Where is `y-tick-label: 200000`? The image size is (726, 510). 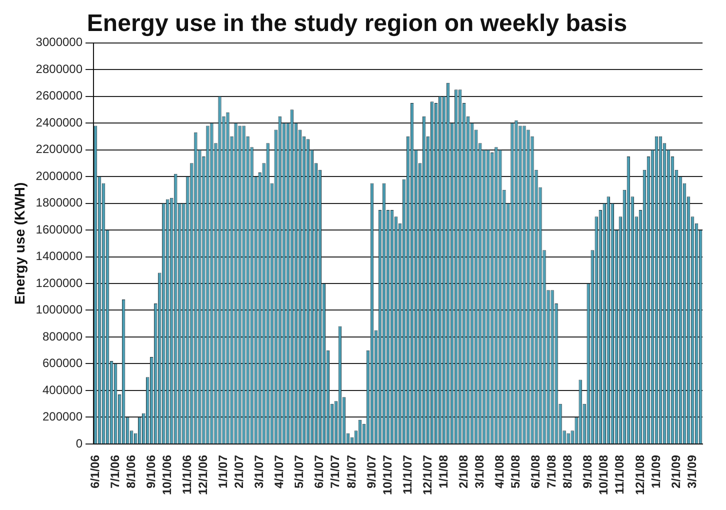
y-tick-label: 200000 is located at coordinates (62, 417).